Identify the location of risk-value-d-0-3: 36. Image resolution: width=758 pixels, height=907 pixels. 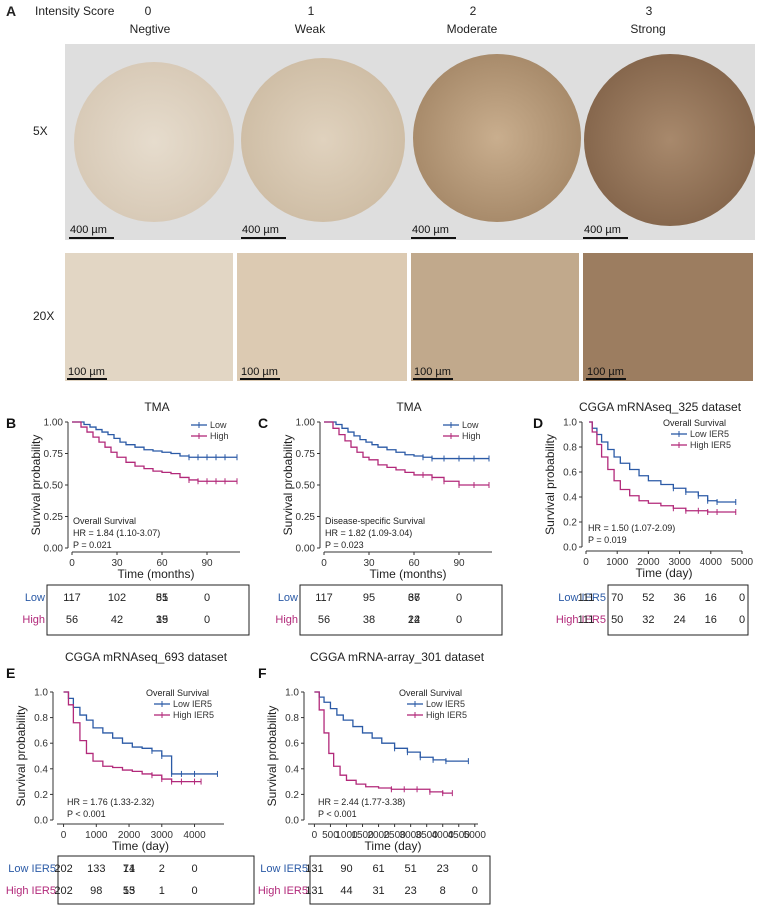
(679, 598).